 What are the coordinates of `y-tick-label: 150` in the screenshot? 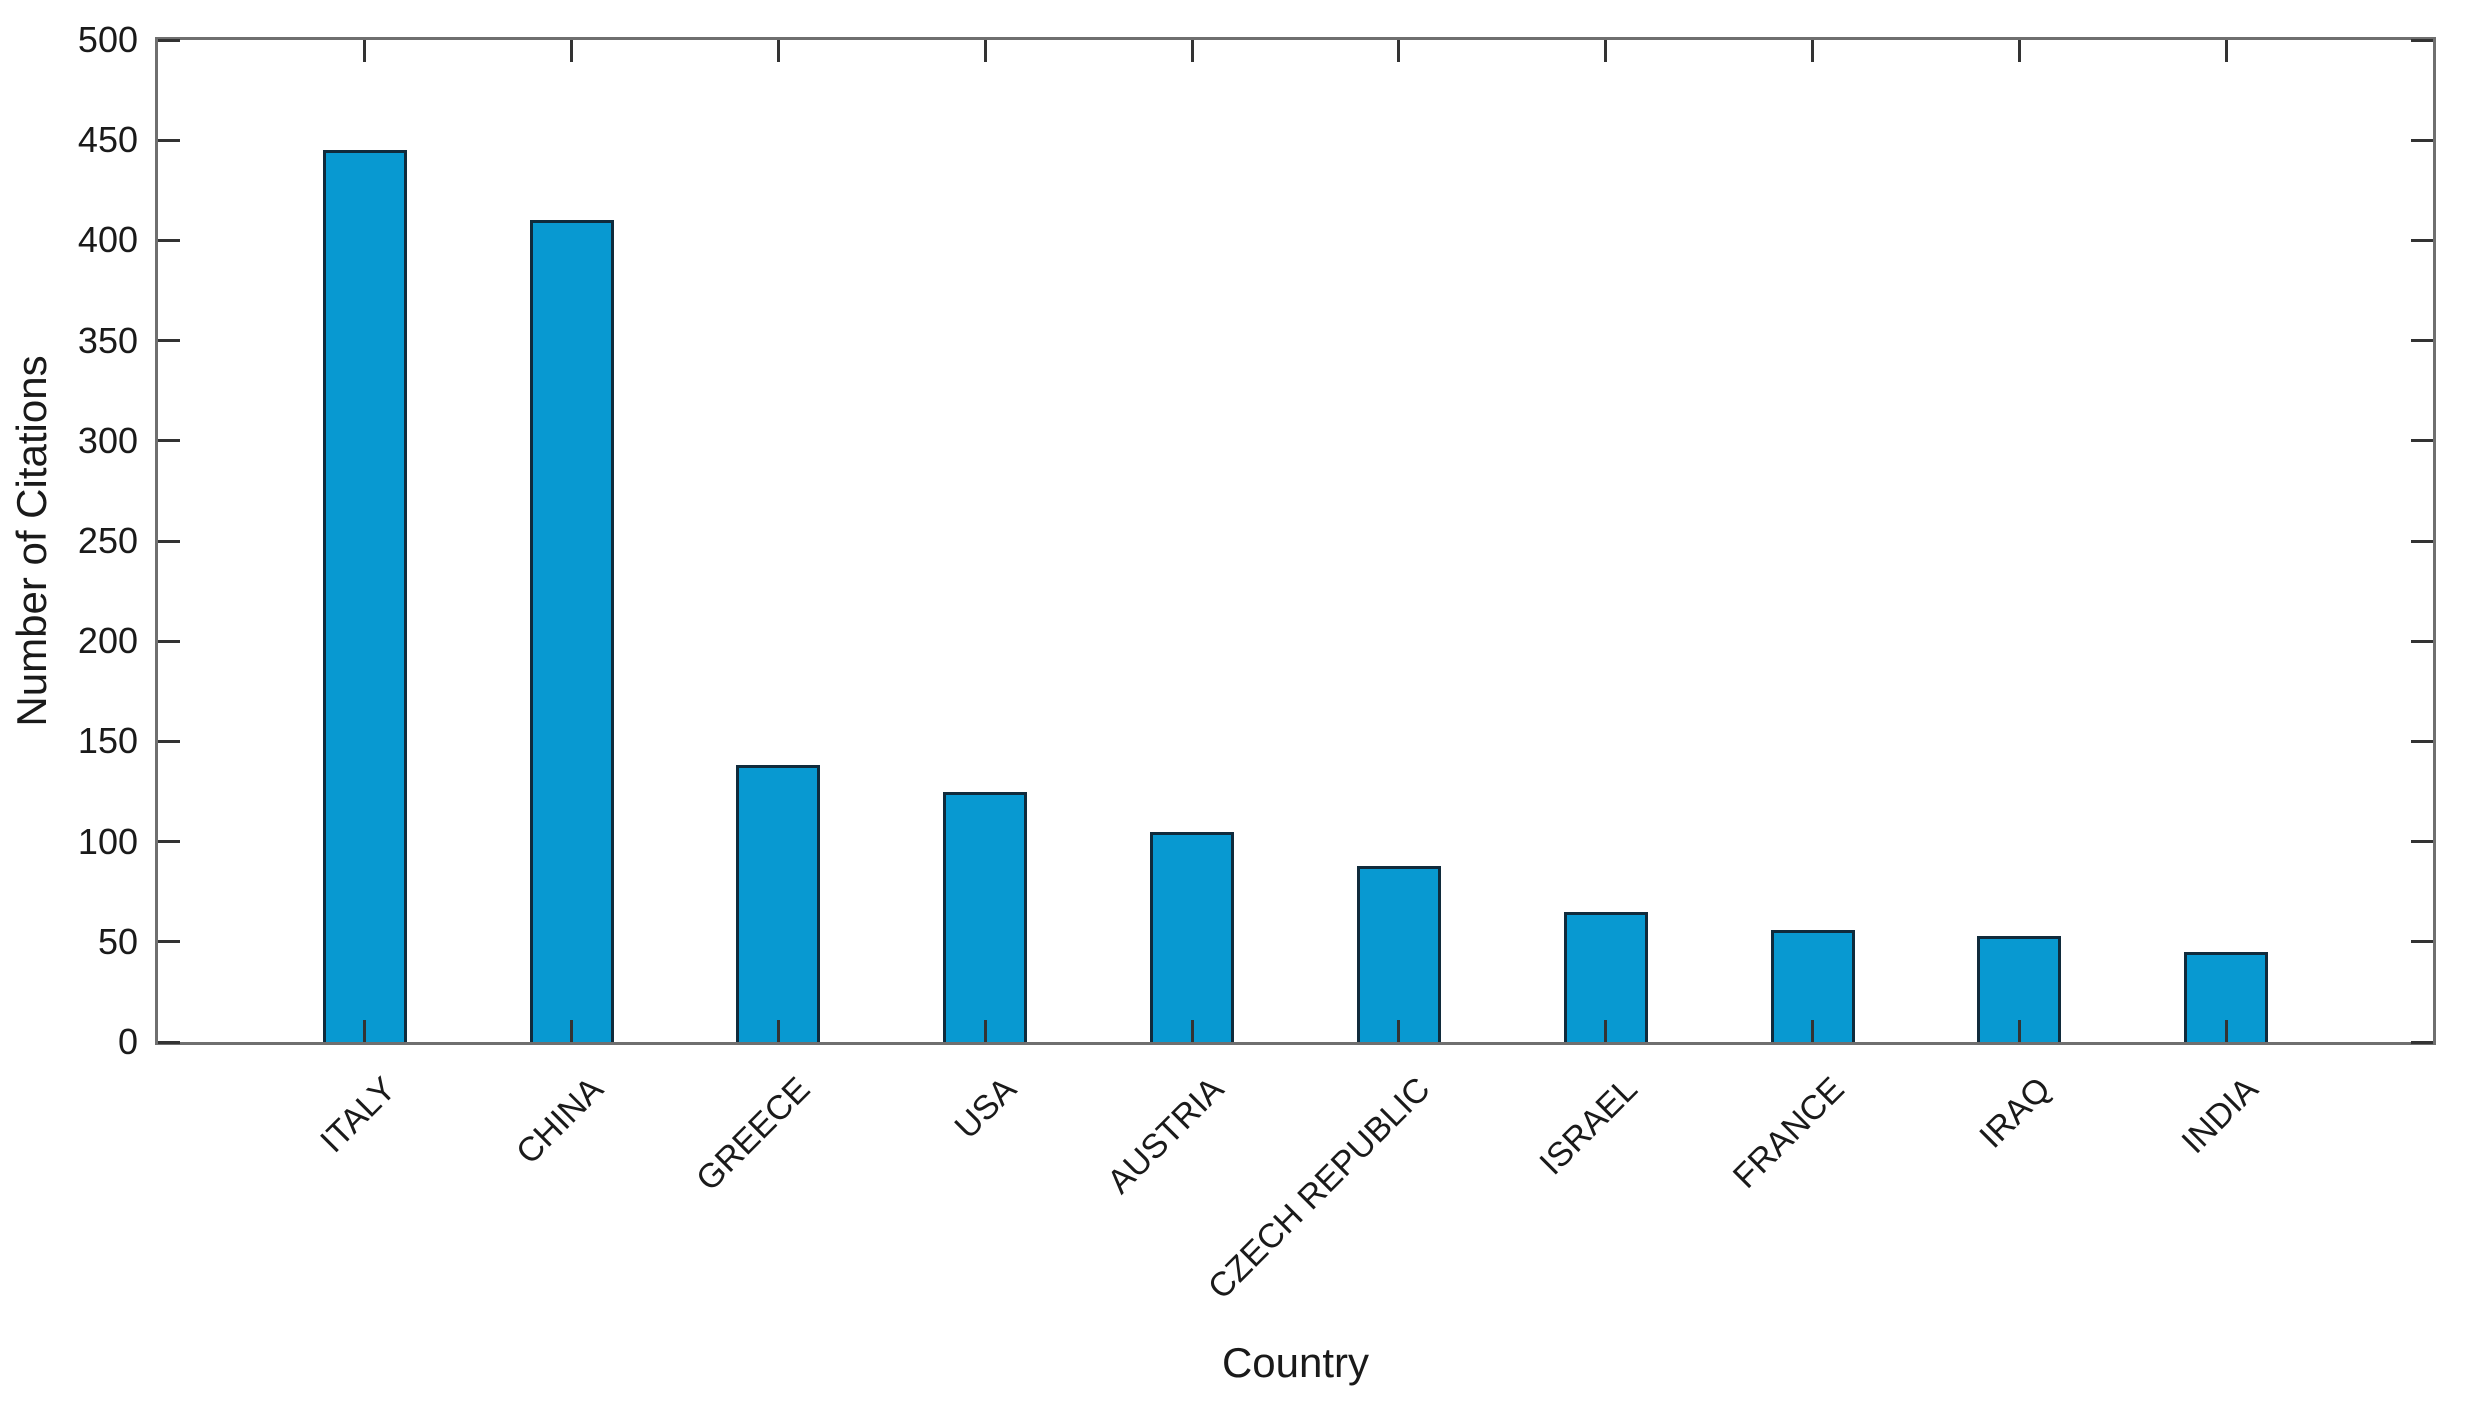 It's located at (107, 741).